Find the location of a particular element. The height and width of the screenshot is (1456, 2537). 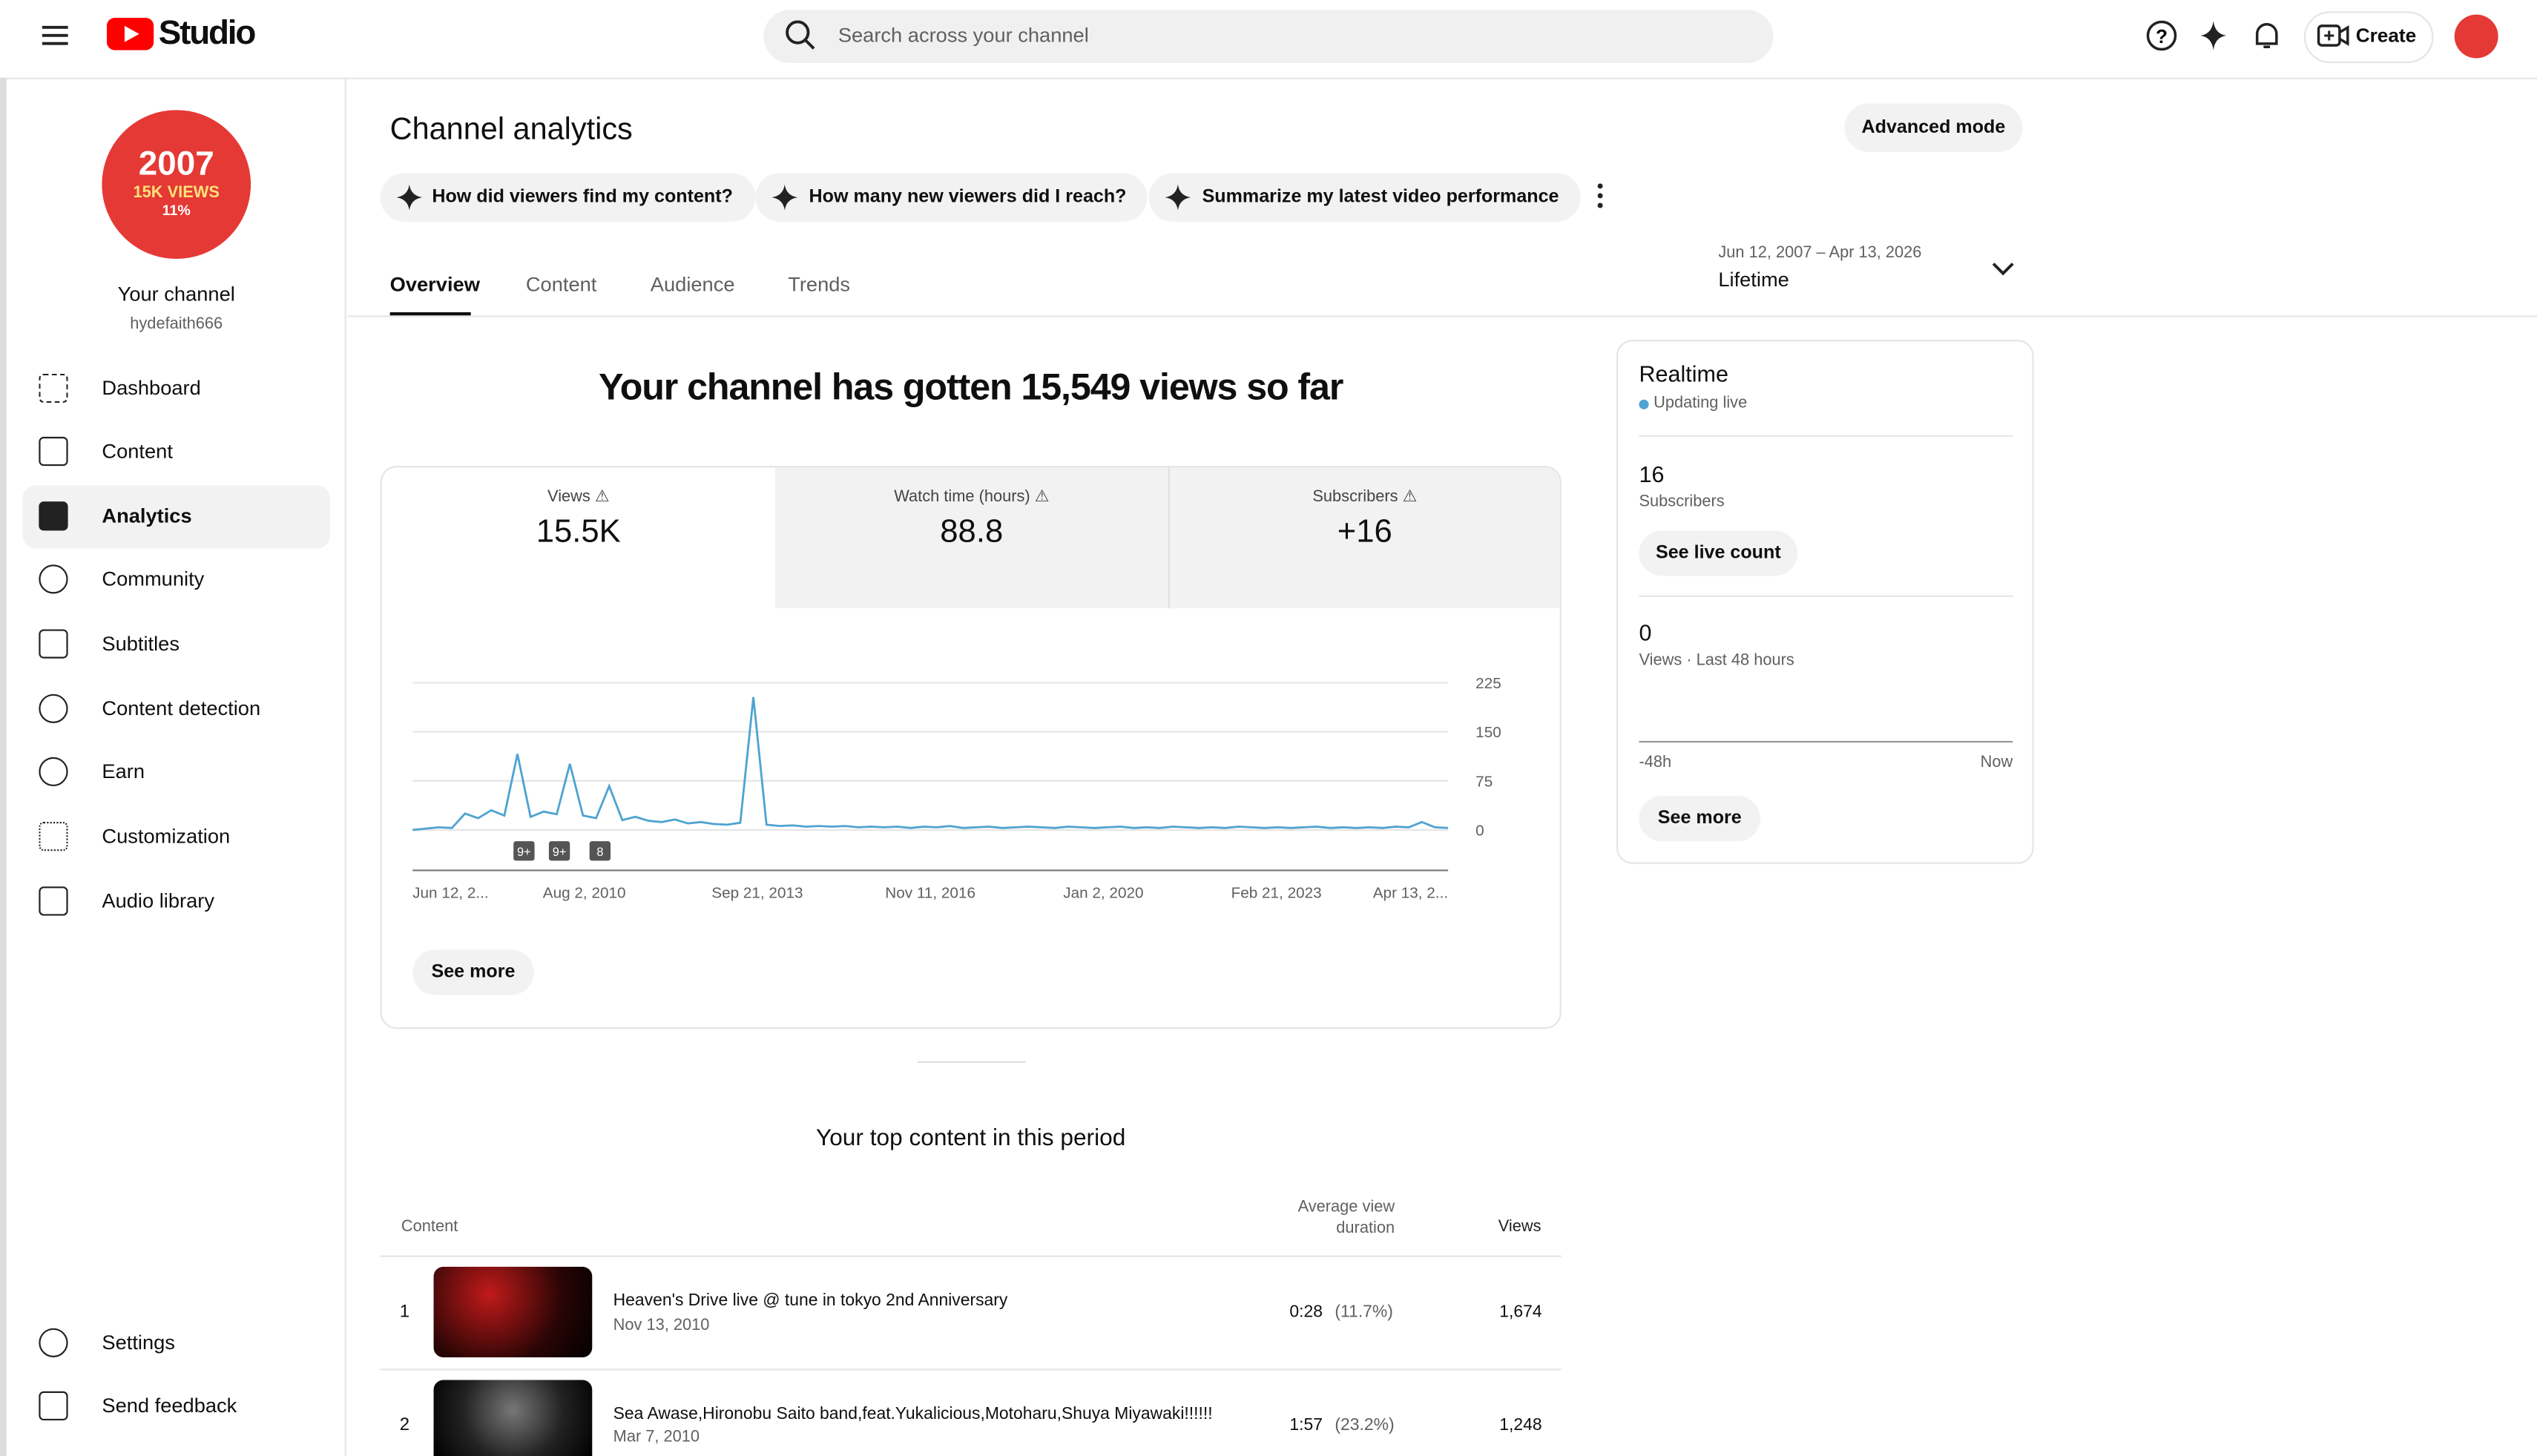

annotation-label: 8 is located at coordinates (599, 853).